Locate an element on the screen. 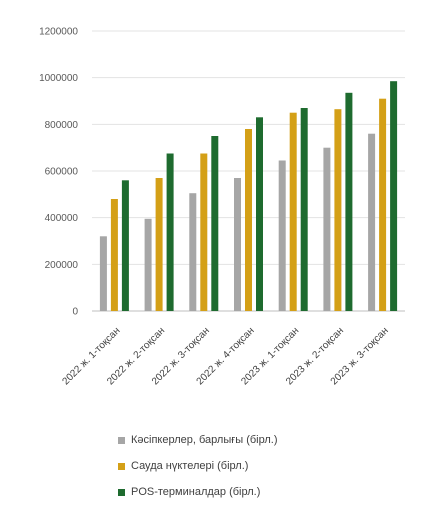 The height and width of the screenshot is (520, 433). legend-item-trade-points: Сауда нүктелері (бірл.) is located at coordinates (268, 466).